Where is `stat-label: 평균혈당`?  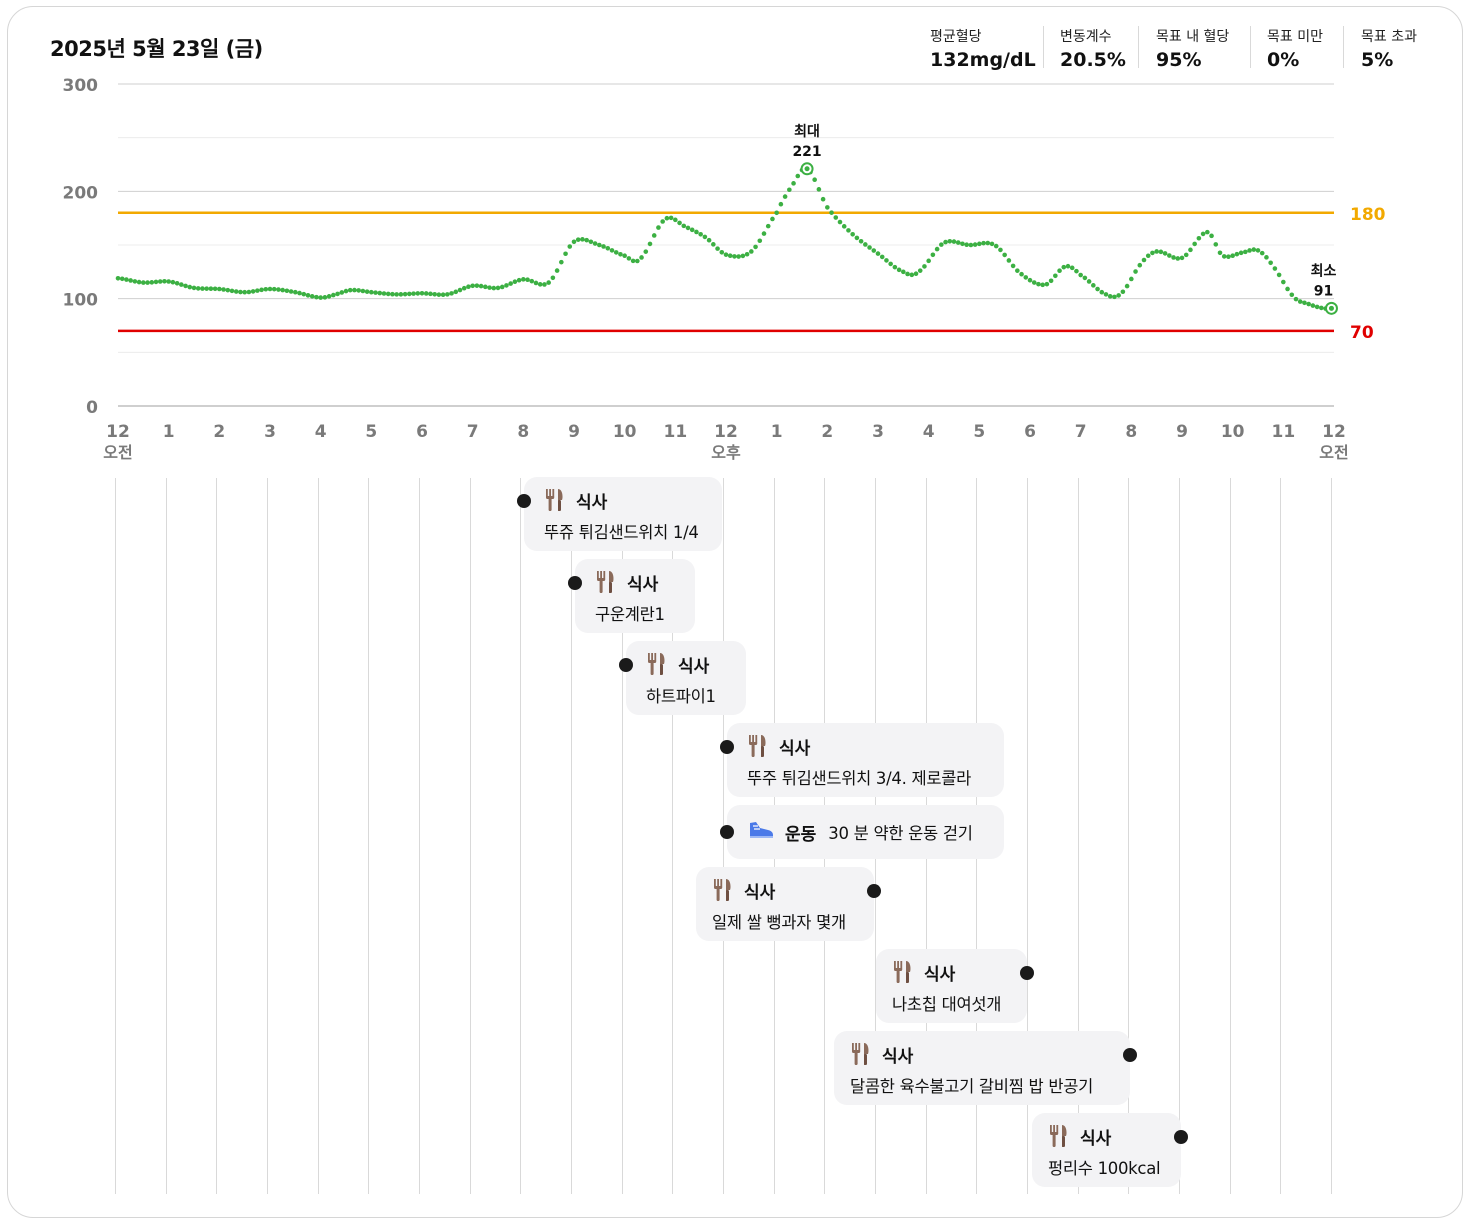 stat-label: 평균혈당 is located at coordinates (956, 37).